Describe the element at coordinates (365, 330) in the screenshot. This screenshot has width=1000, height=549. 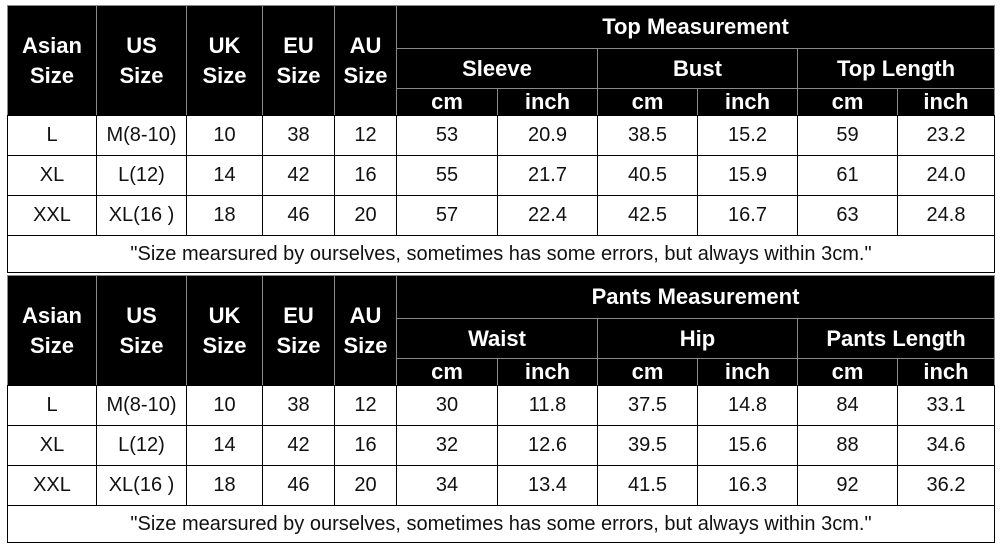
I see `size-column-header-text: AU Size` at that location.